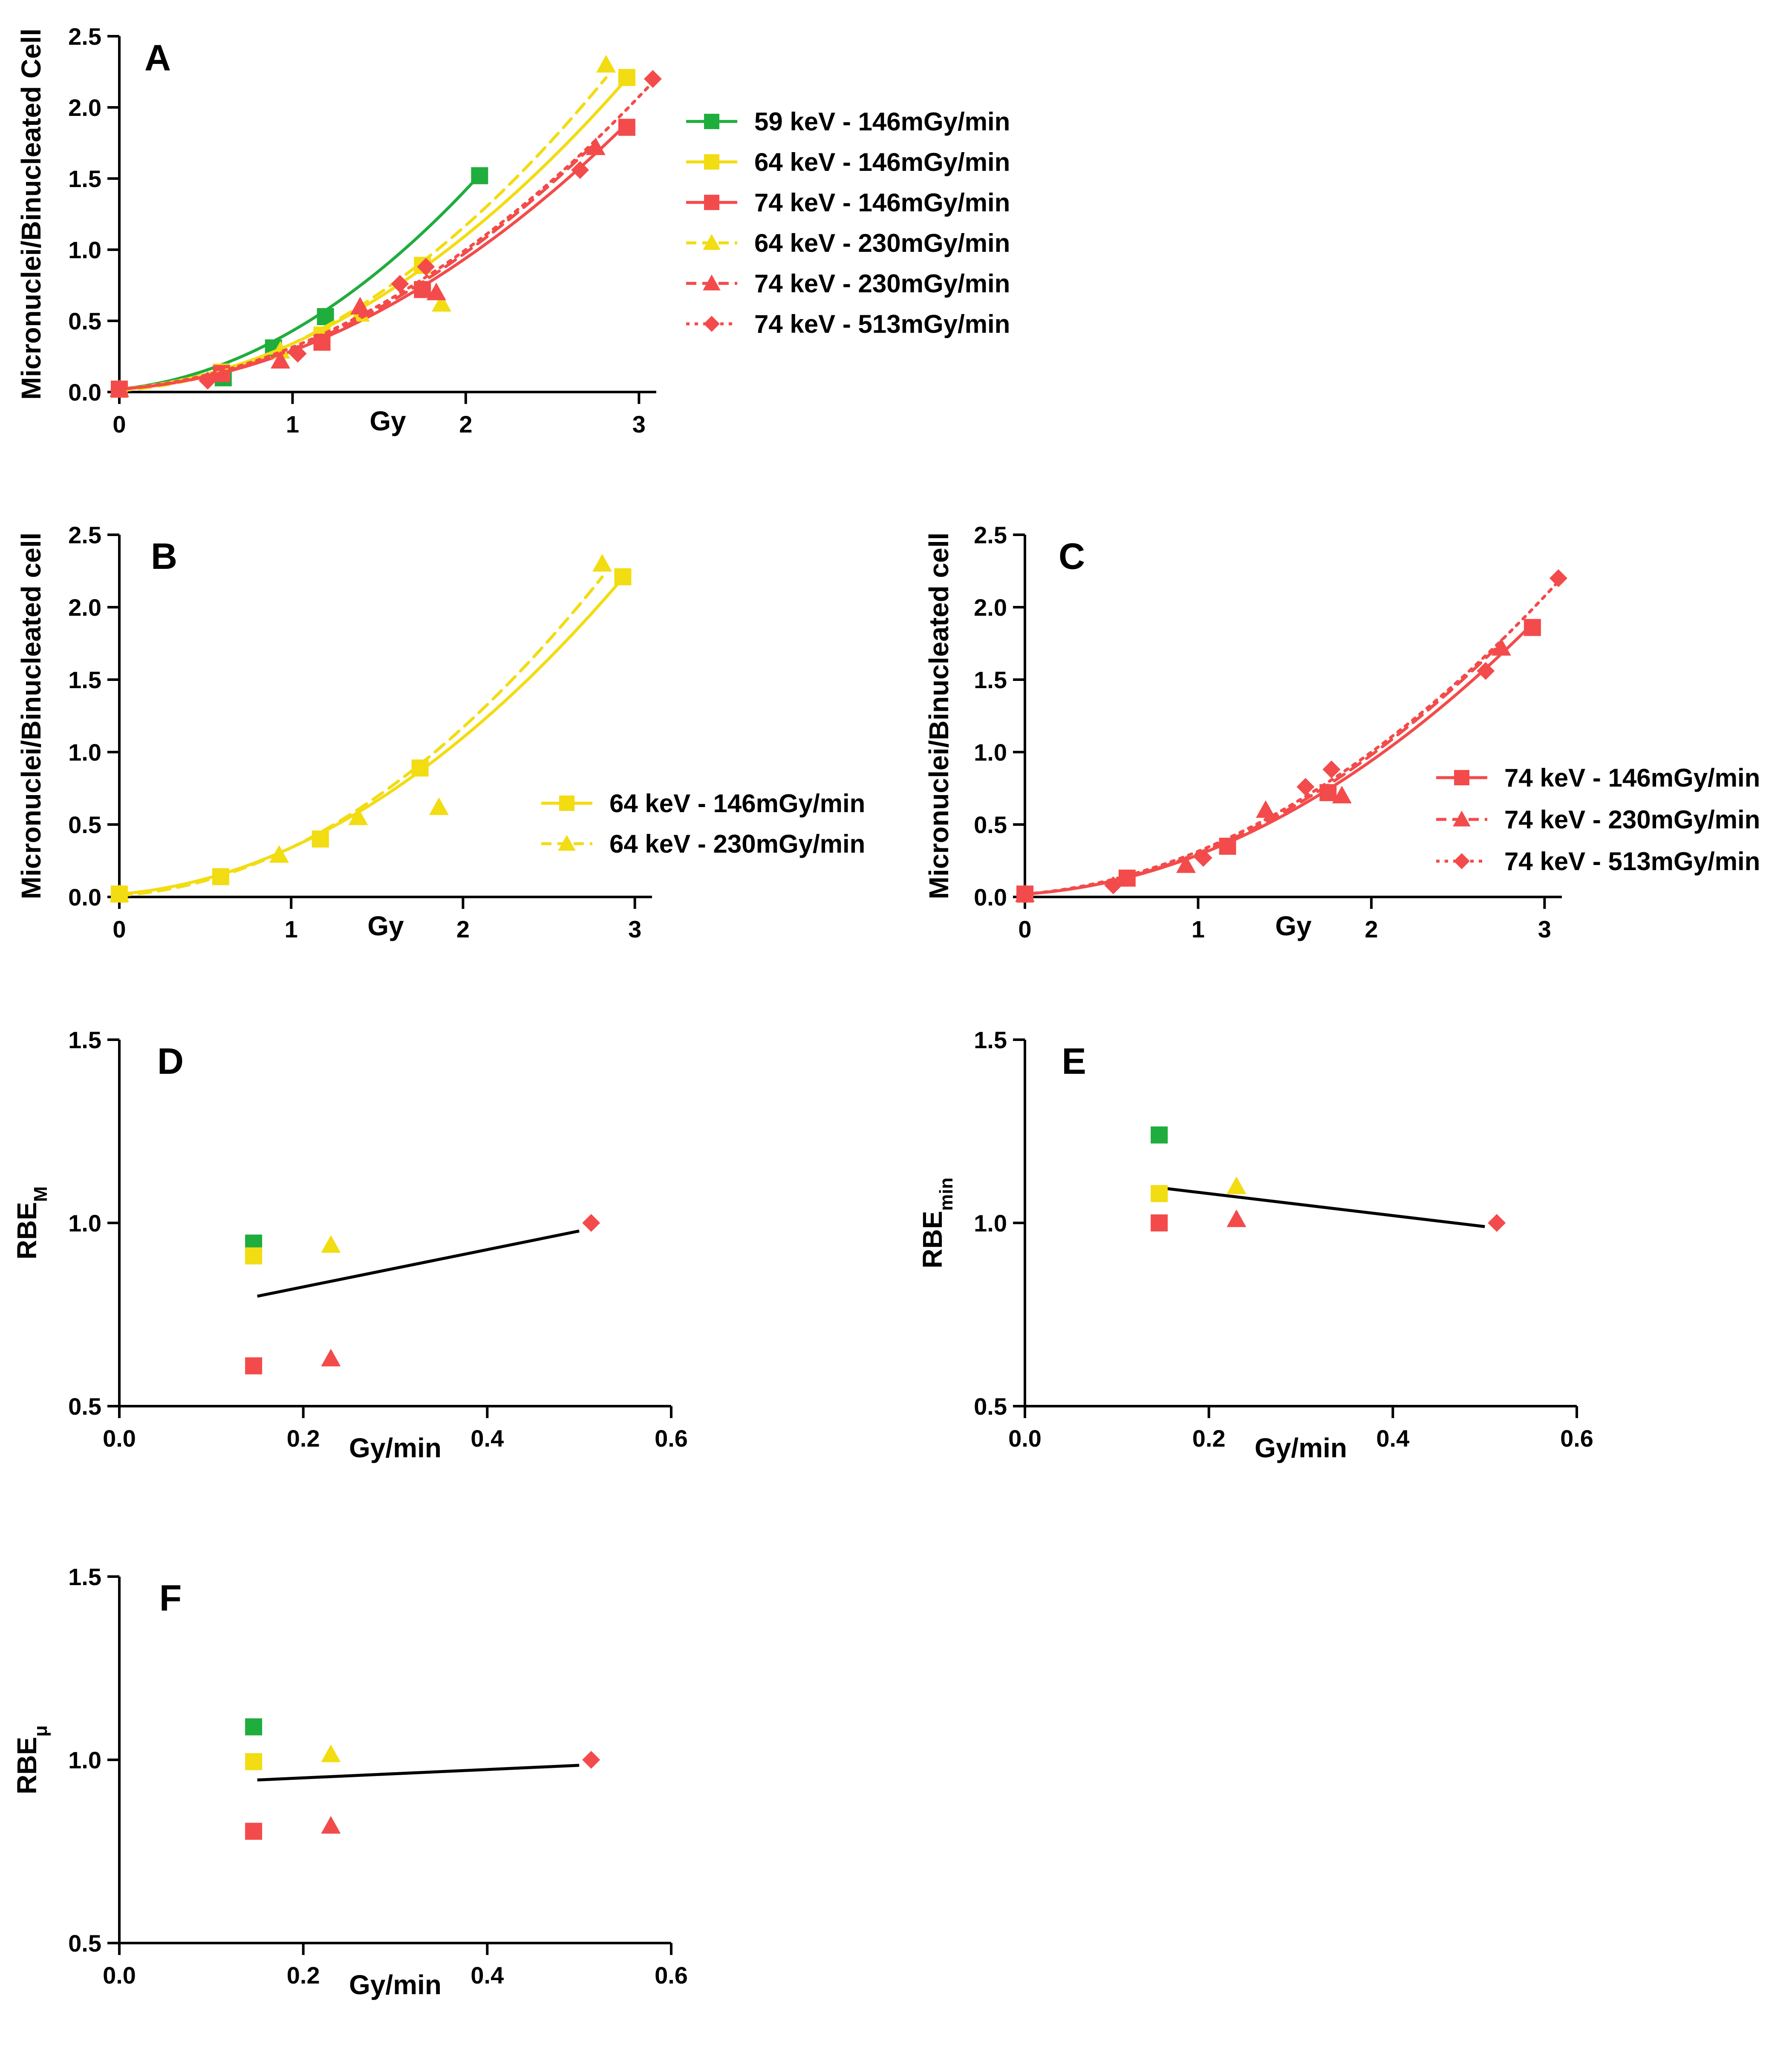 This screenshot has height=2050, width=1792. Describe the element at coordinates (1255, 1244) in the screenshot. I see `panel-e: 0.0 0.2 0.4 0.6 0.5 1.0 1.5 Gy/min RBEmin E` at that location.